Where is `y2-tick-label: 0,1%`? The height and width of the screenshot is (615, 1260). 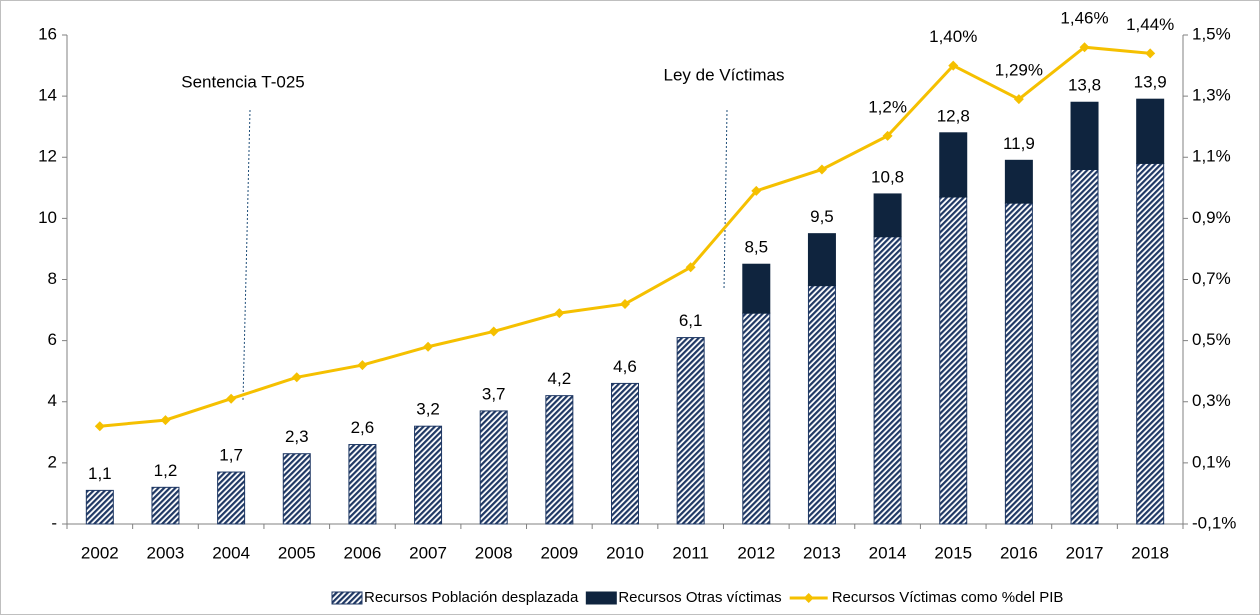 y2-tick-label: 0,1% is located at coordinates (1211, 461).